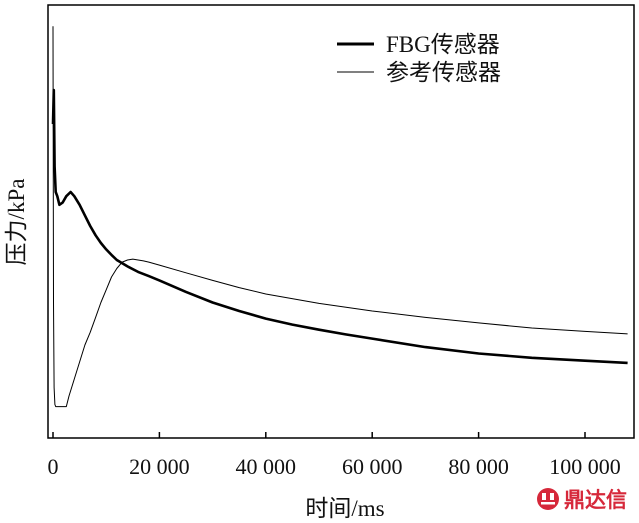  What do you see at coordinates (595, 500) in the screenshot?
I see `watermark-text: 鼎达信` at bounding box center [595, 500].